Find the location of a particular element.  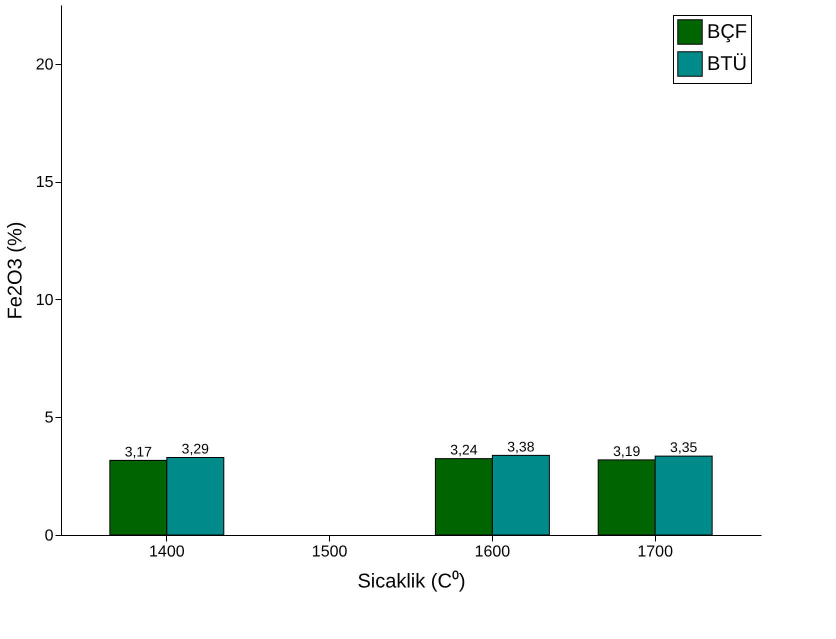

data-label: 3,38 is located at coordinates (521, 446).